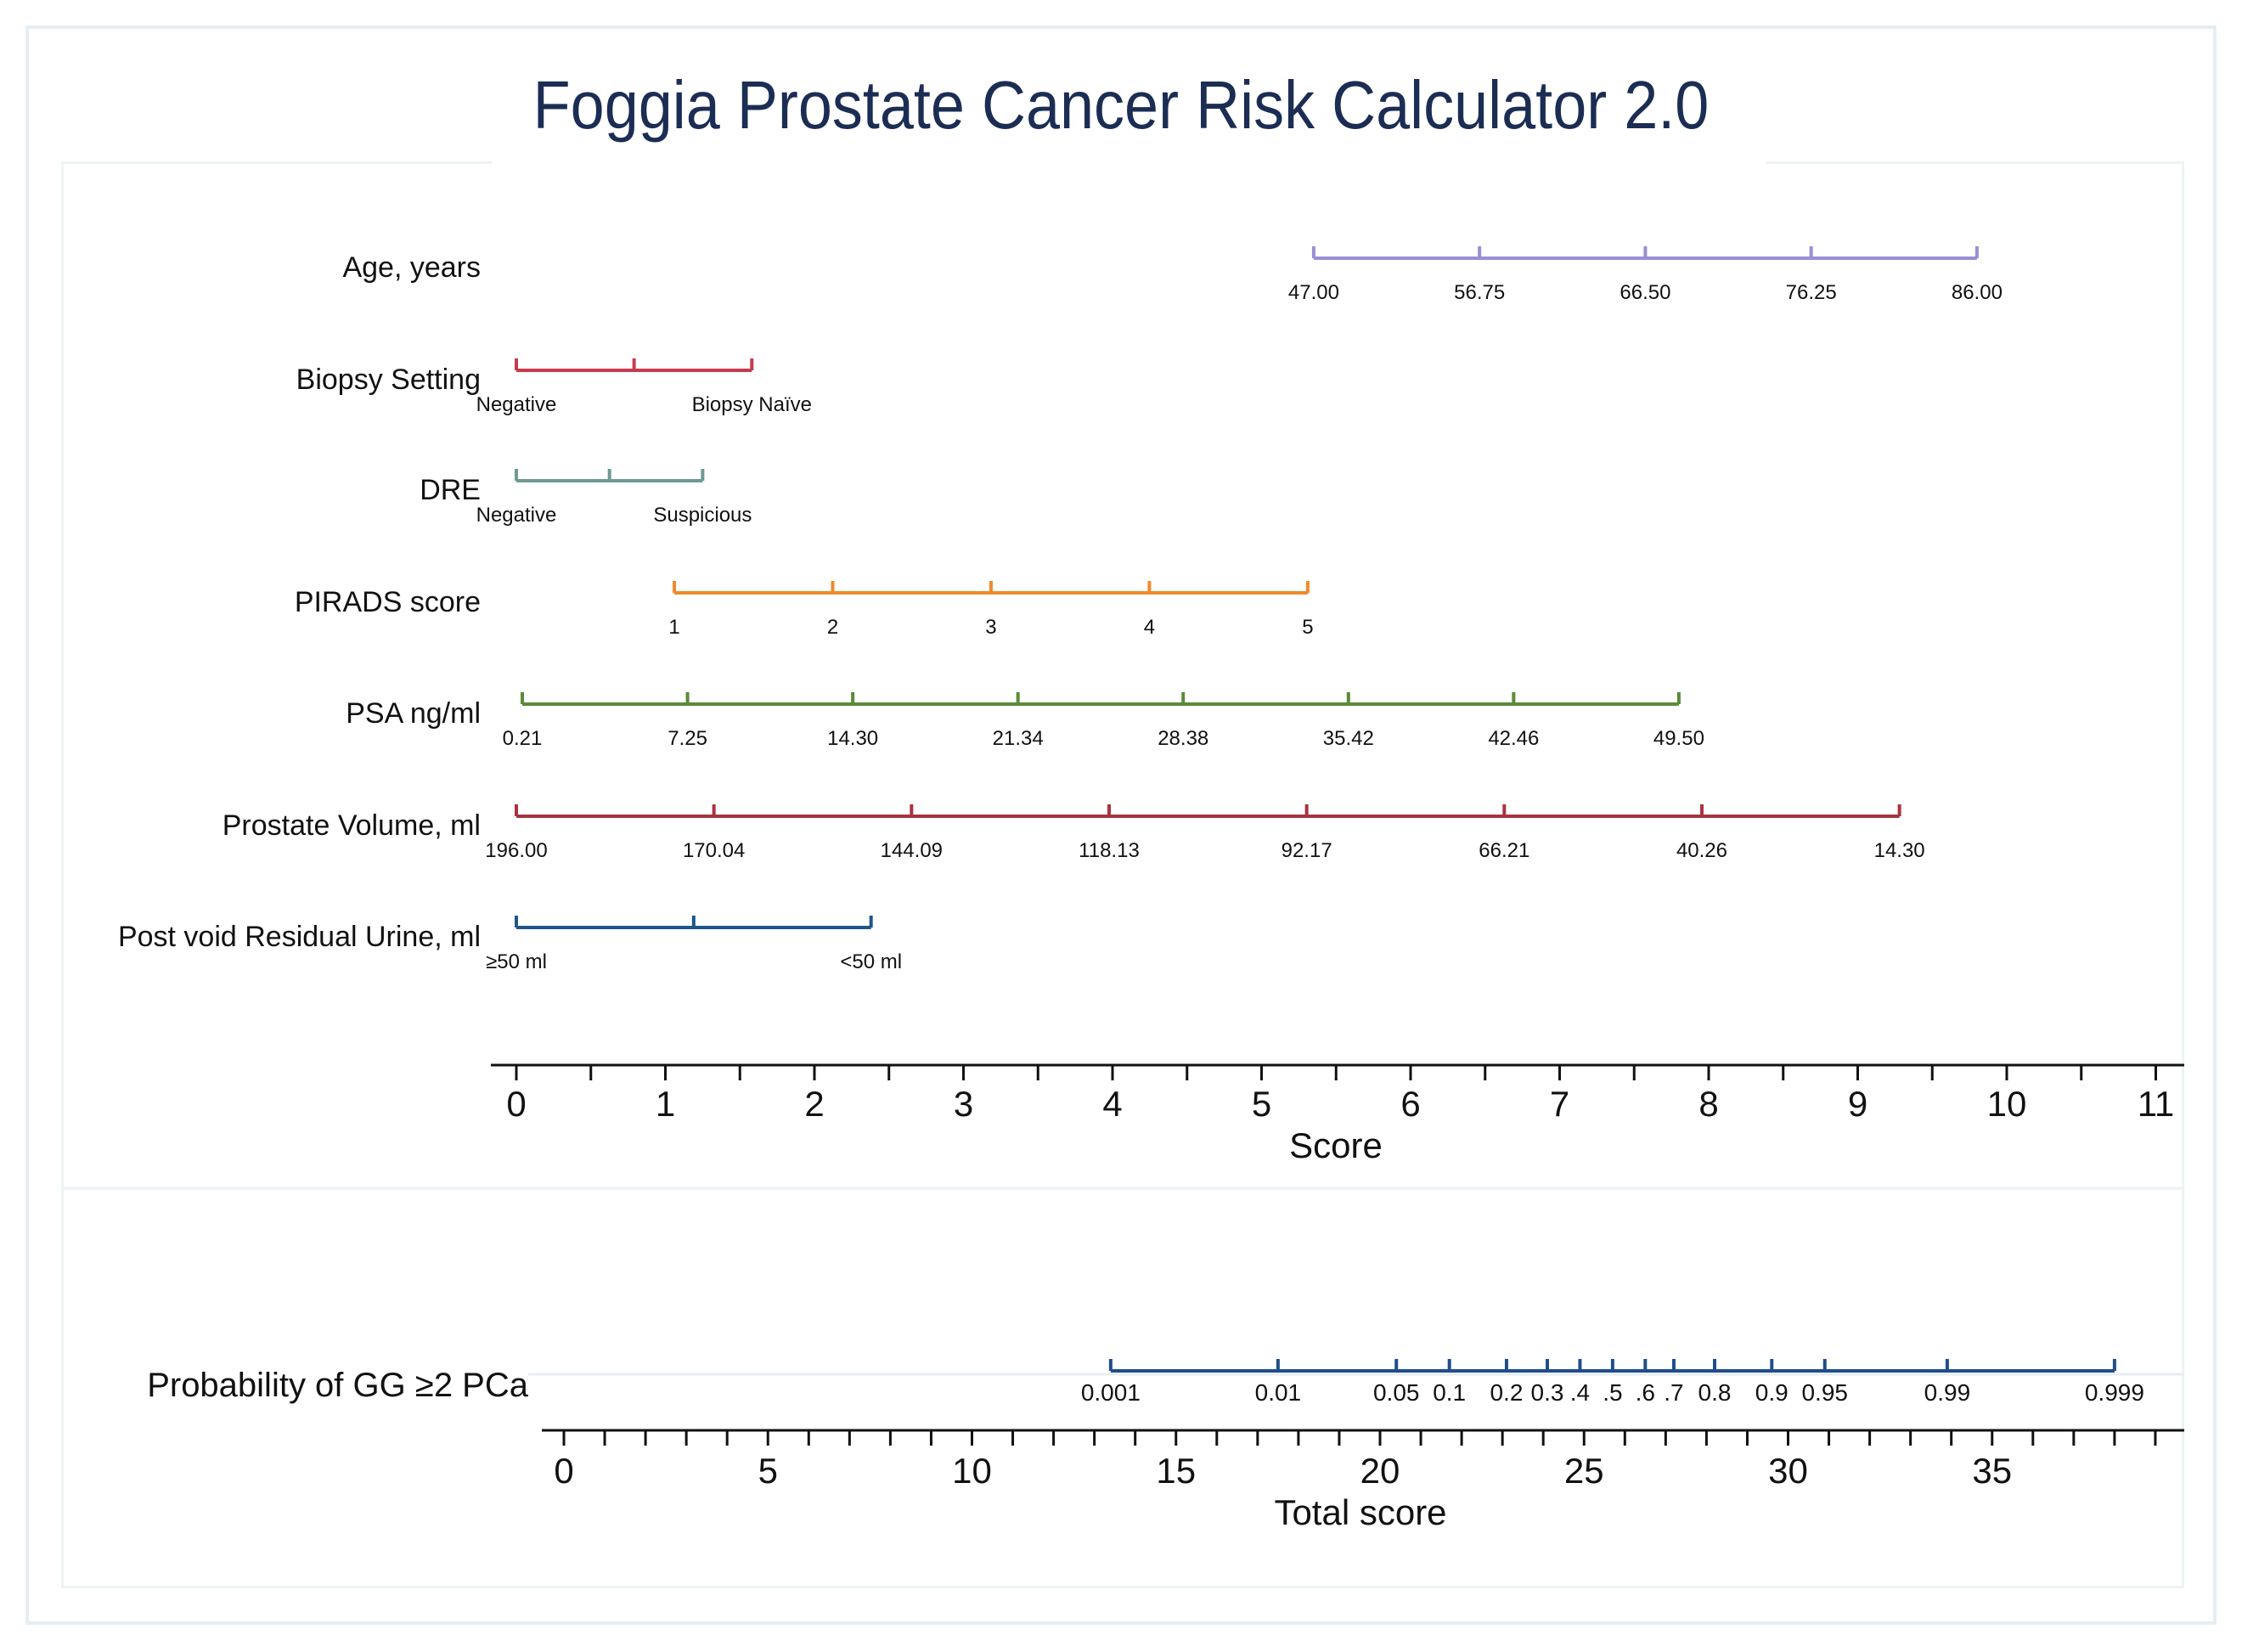  What do you see at coordinates (1348, 738) in the screenshot?
I see `scale-tick-label-psa-ng-ml: 35.42` at bounding box center [1348, 738].